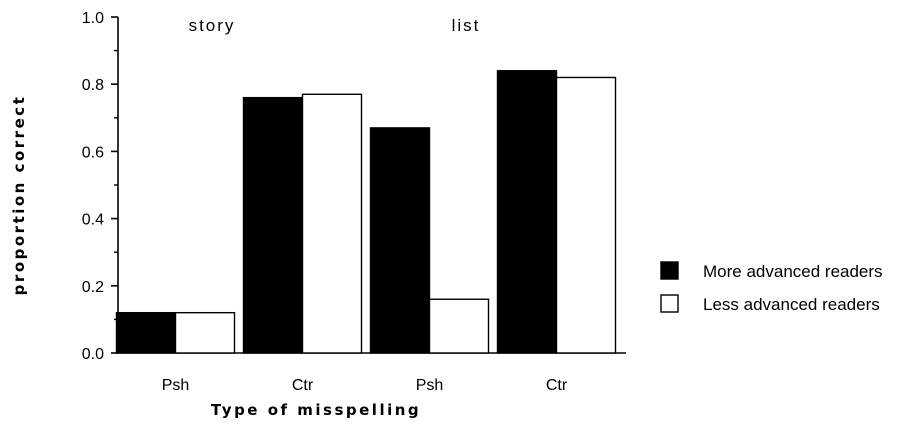  What do you see at coordinates (791, 304) in the screenshot?
I see `legend-label: Less advanced readers` at bounding box center [791, 304].